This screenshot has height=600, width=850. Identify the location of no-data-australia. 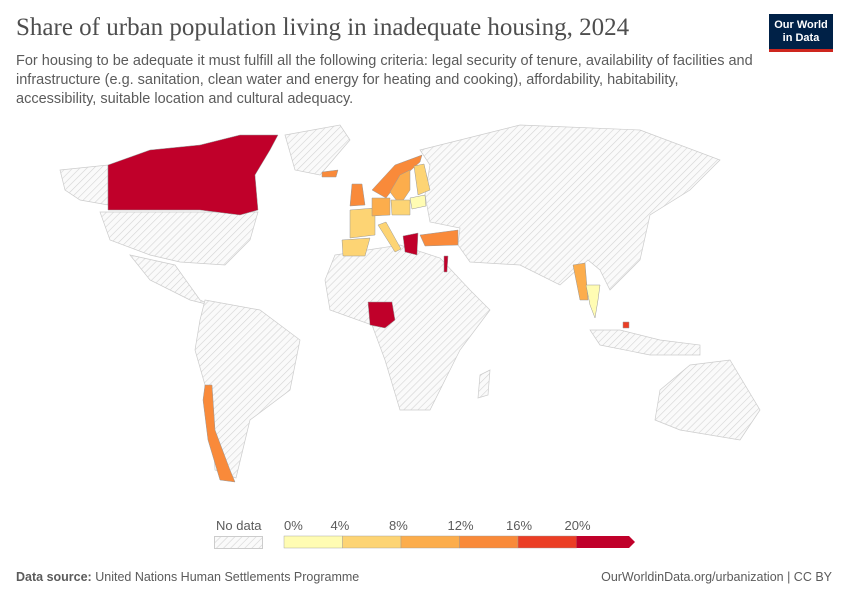
(707, 400).